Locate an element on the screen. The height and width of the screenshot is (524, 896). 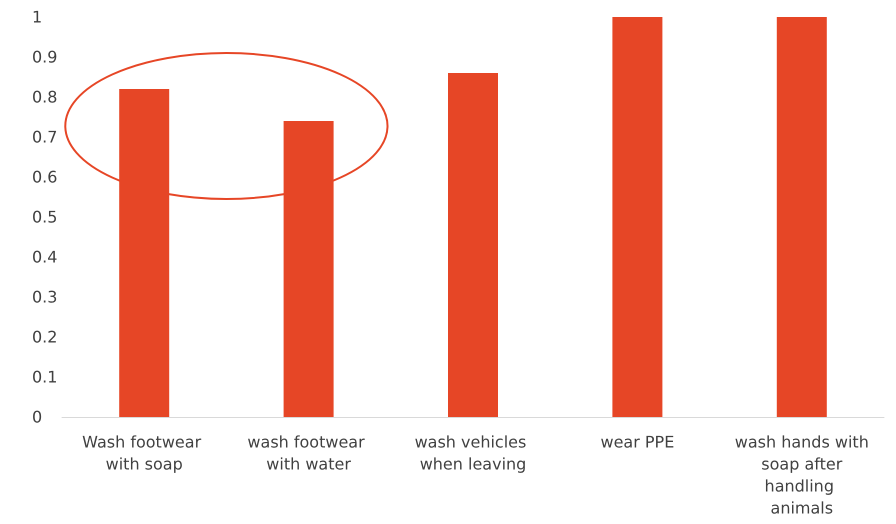
y-tick-label: 0.8 is located at coordinates (45, 97).